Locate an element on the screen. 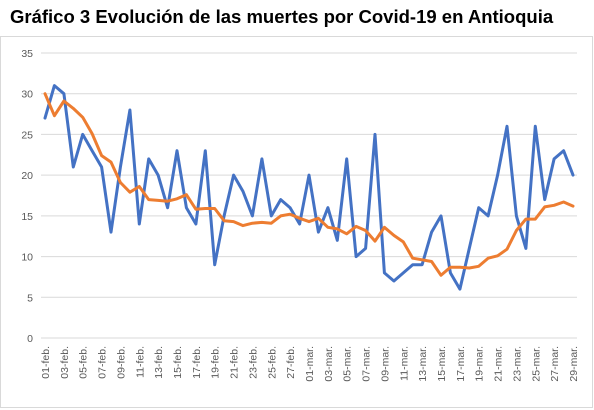 The image size is (594, 410). y-tick-label: 5 is located at coordinates (30, 298).